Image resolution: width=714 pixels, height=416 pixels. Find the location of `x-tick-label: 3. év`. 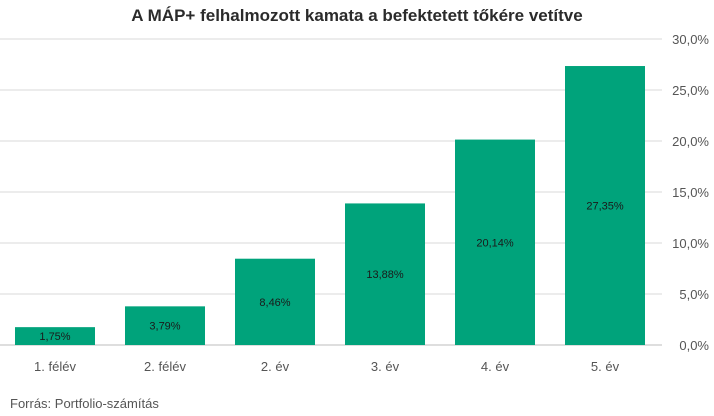

x-tick-label: 3. év is located at coordinates (385, 366).